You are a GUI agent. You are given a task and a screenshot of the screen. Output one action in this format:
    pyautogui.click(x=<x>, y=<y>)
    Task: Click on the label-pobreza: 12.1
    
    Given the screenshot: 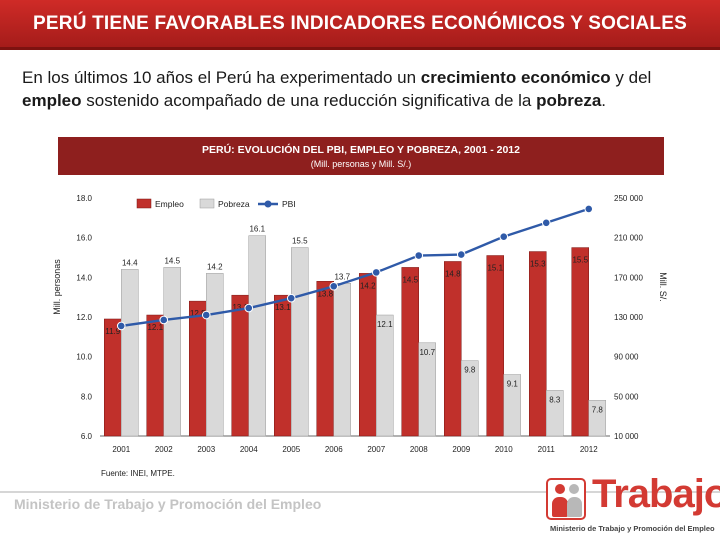 What is the action you would take?
    pyautogui.click(x=385, y=324)
    